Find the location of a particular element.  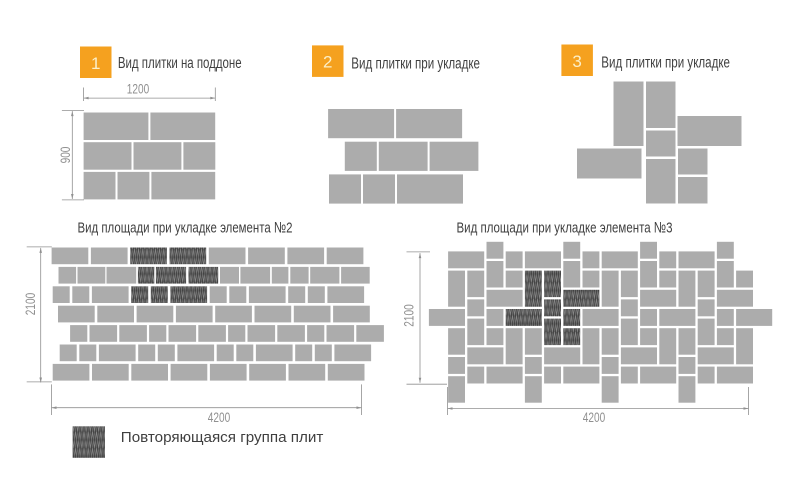

svg-text:Вид площади при укладке элемен: Вид площади при укладке элемента №2 is located at coordinates (185, 227).